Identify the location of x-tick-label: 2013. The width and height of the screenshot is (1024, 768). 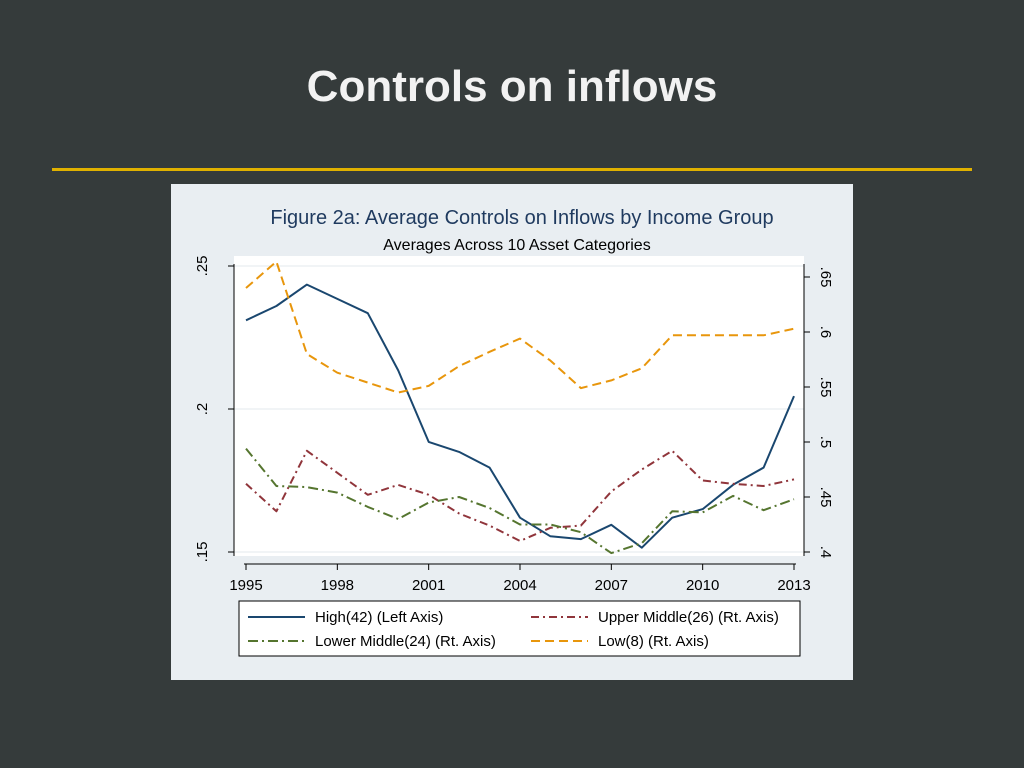
(793, 585).